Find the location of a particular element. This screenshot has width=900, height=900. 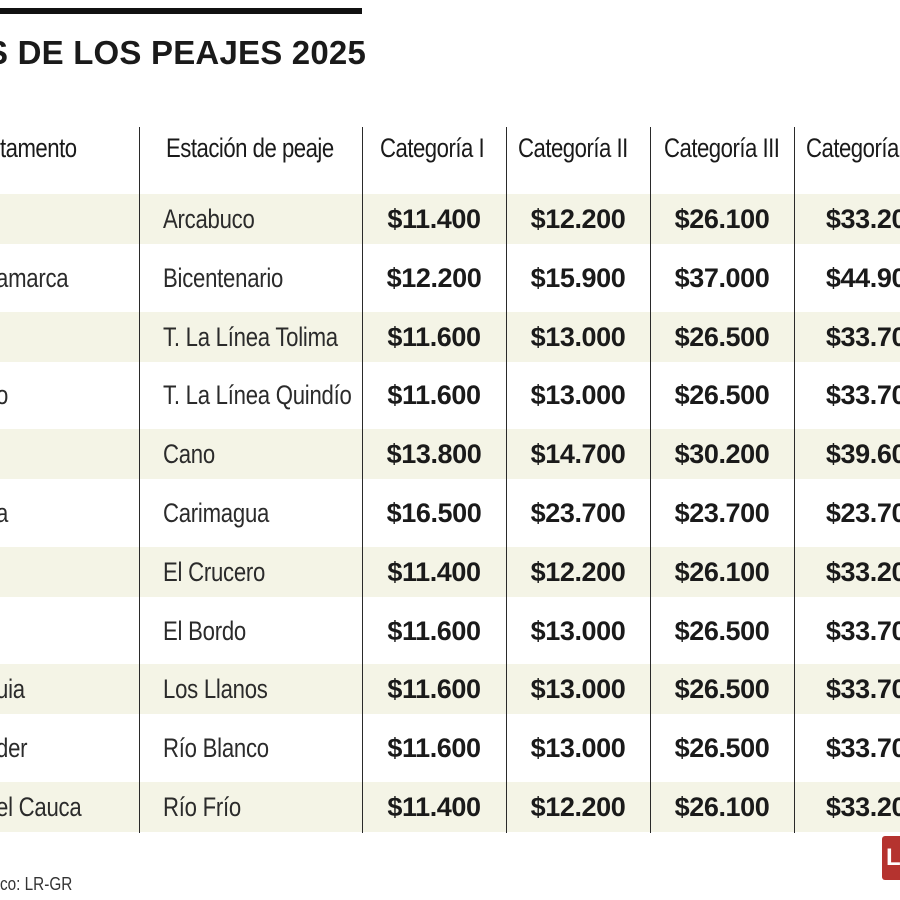

header-categoria-2: Categoría II is located at coordinates (573, 148).